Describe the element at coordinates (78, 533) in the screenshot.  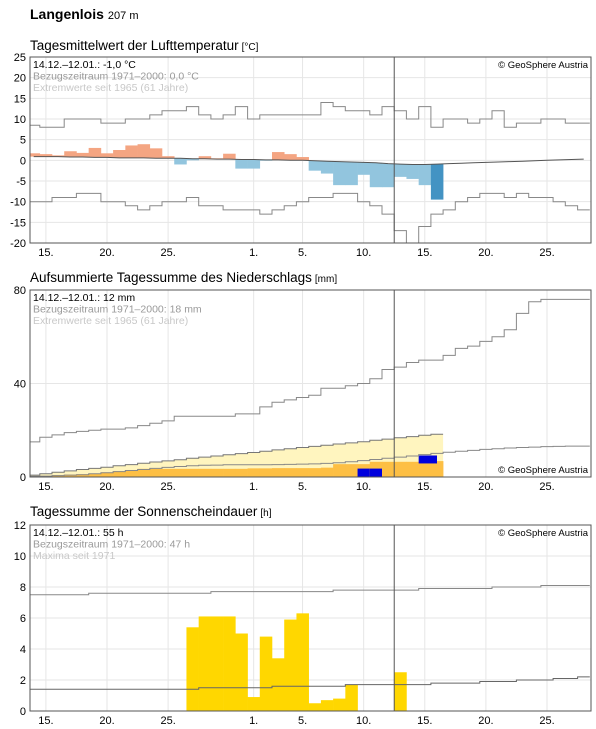
I see `info-line: 14.12.–12.01.: 55 h` at that location.